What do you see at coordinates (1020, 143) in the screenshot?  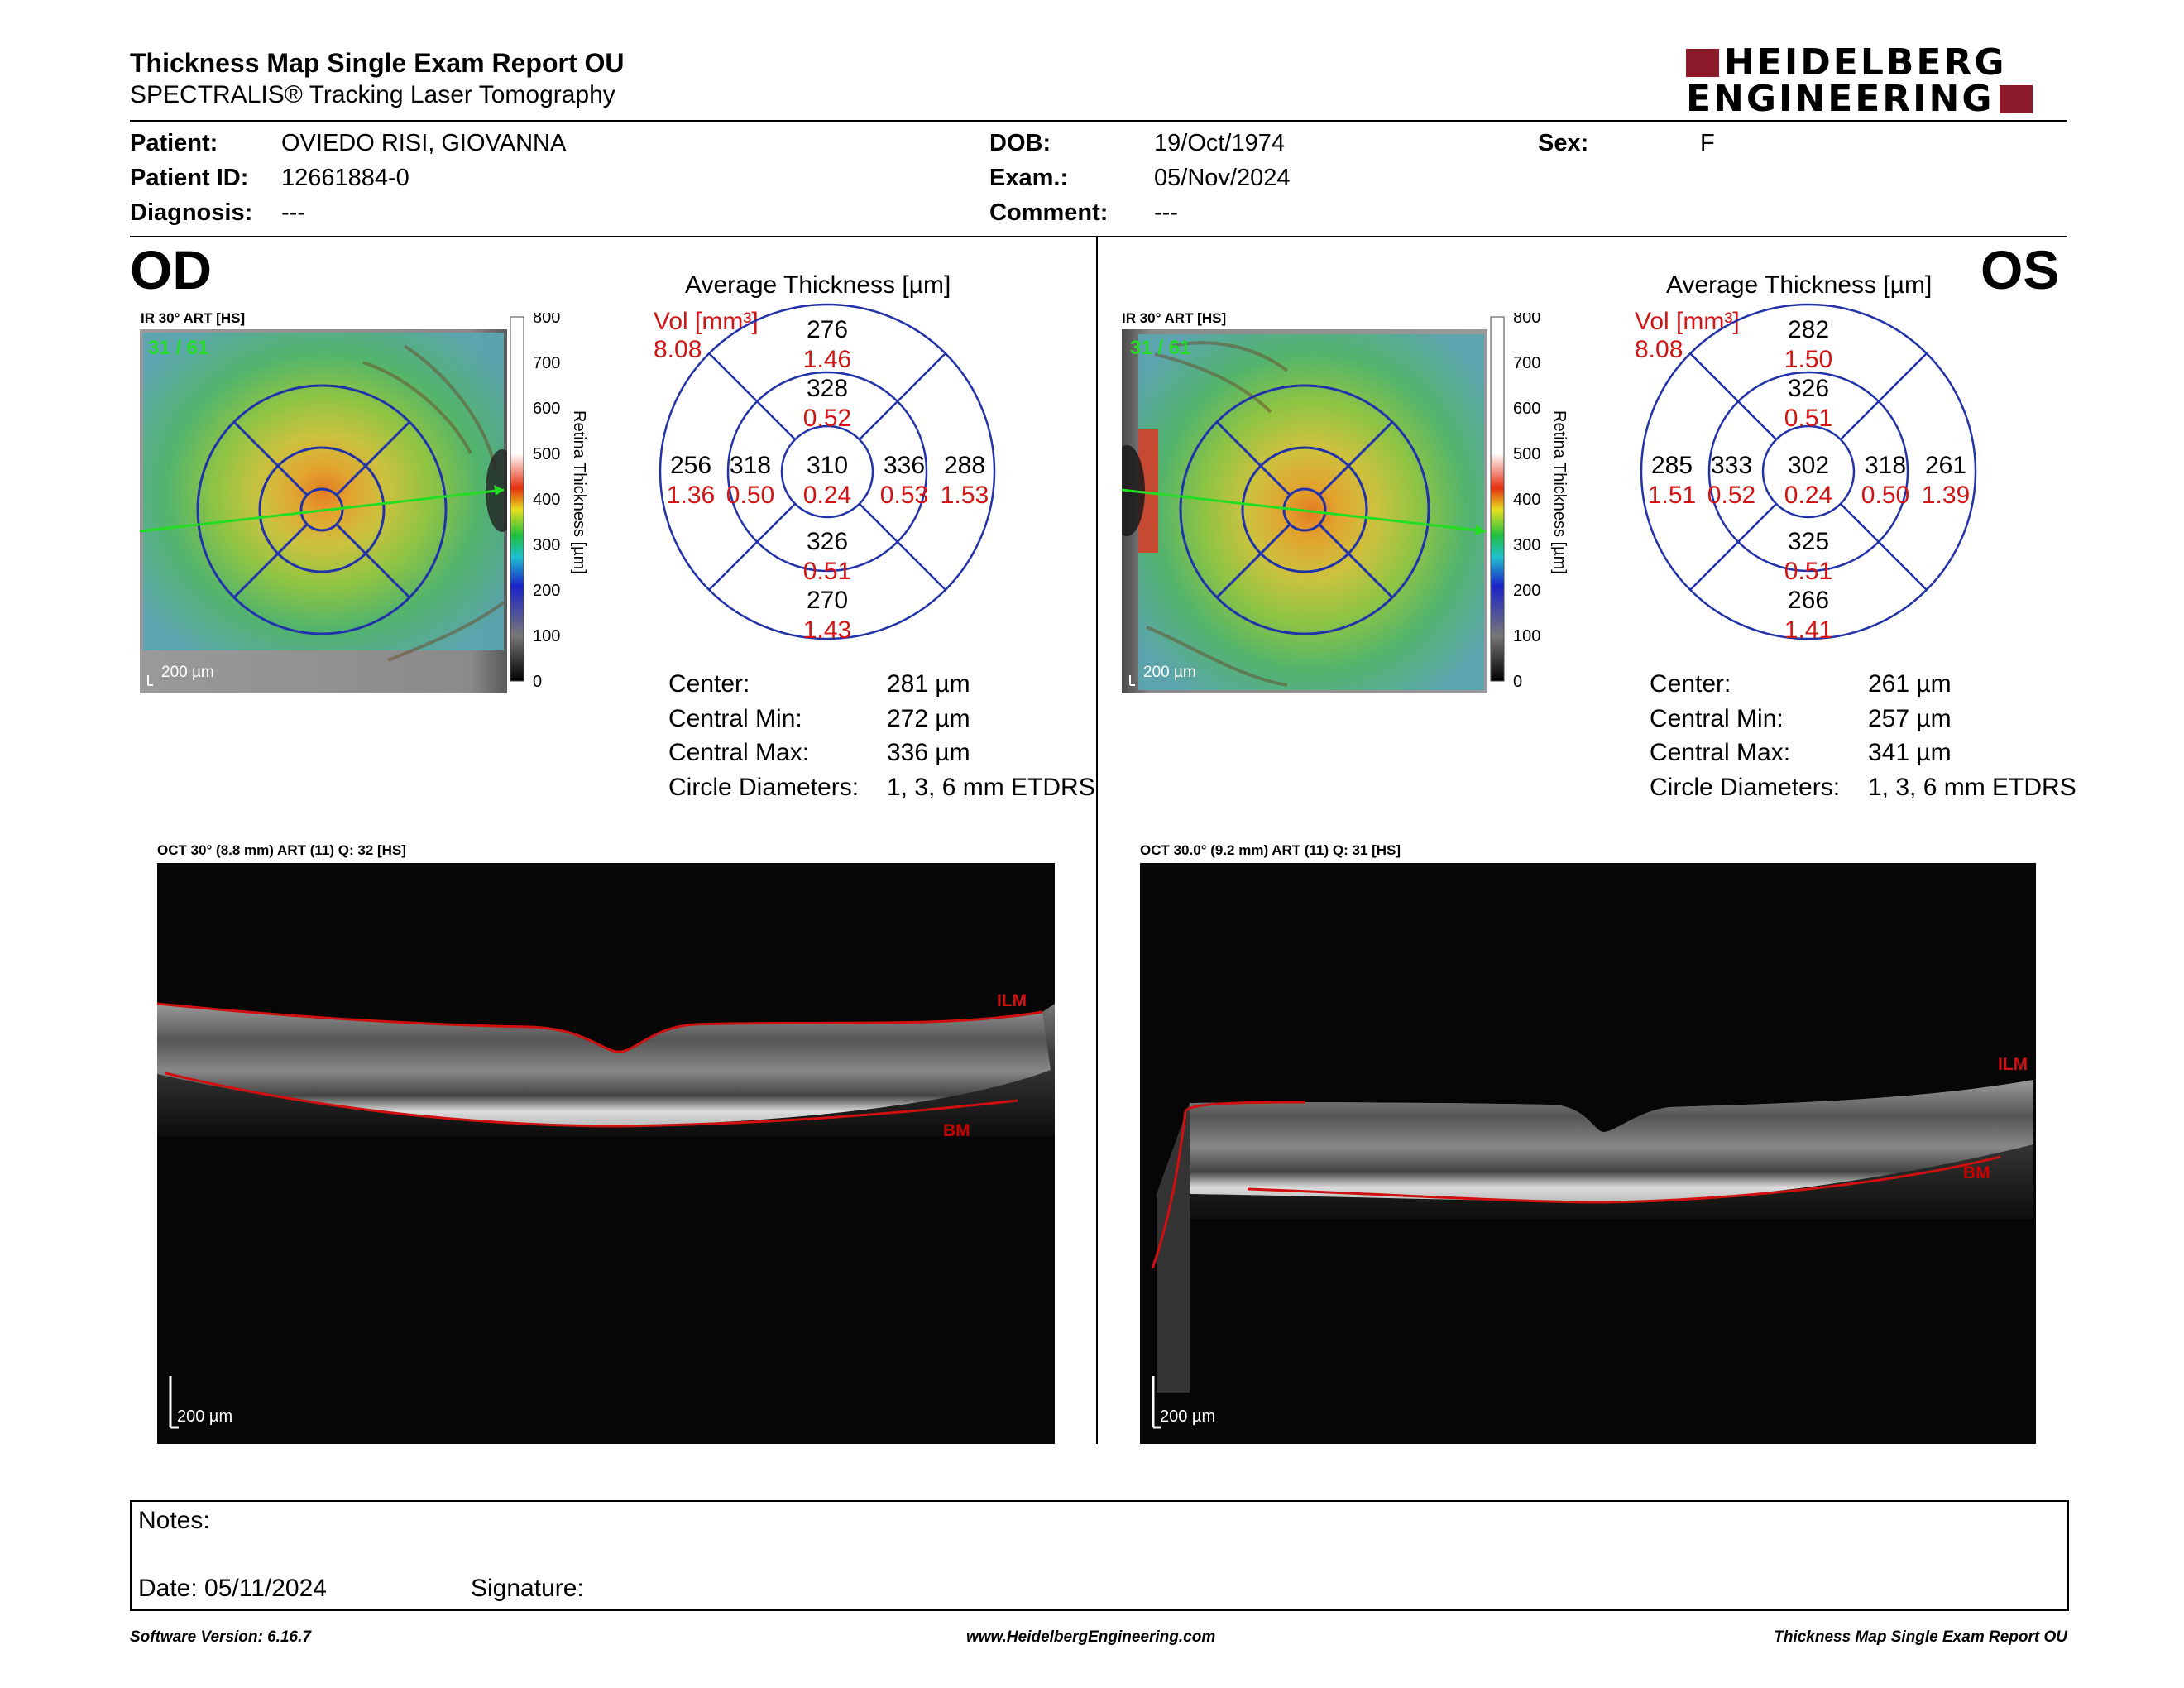 I see `dob-label: DOB:` at bounding box center [1020, 143].